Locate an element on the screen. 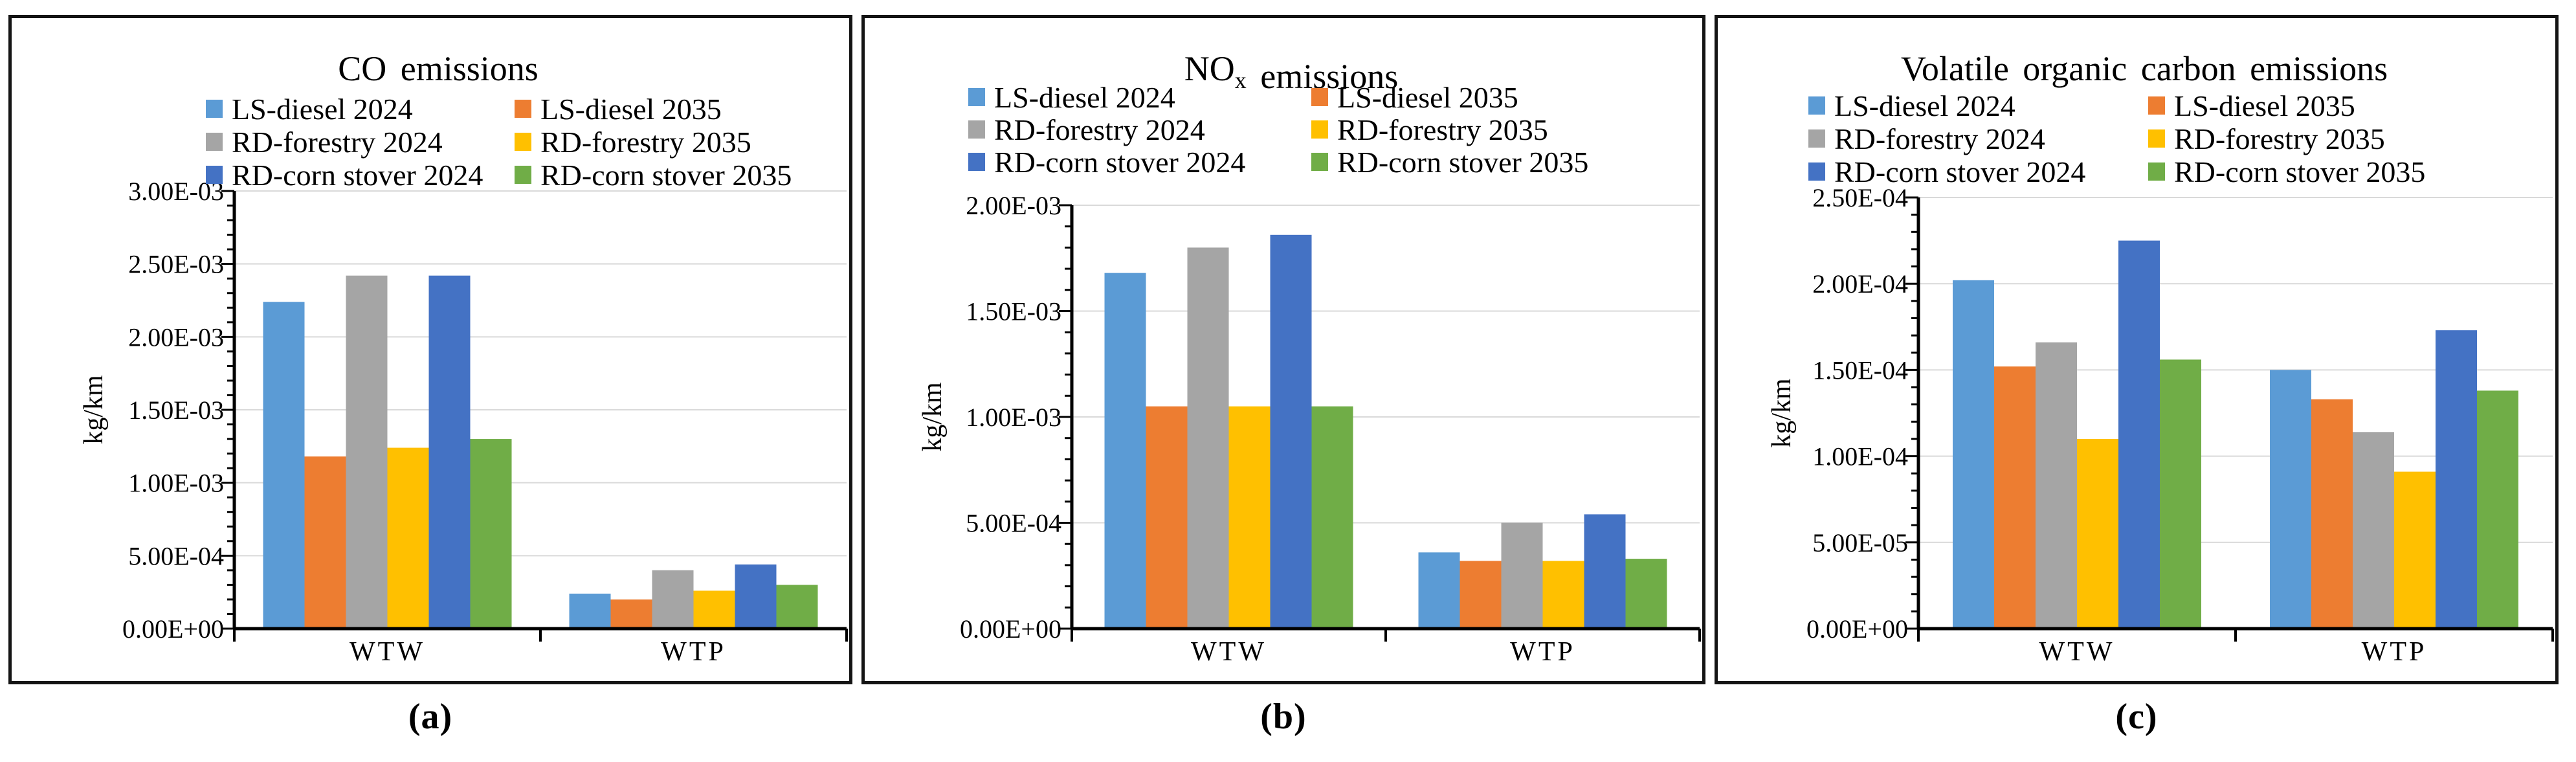  bar-WTP-RD-corn-stover-2035 is located at coordinates (2497, 510).